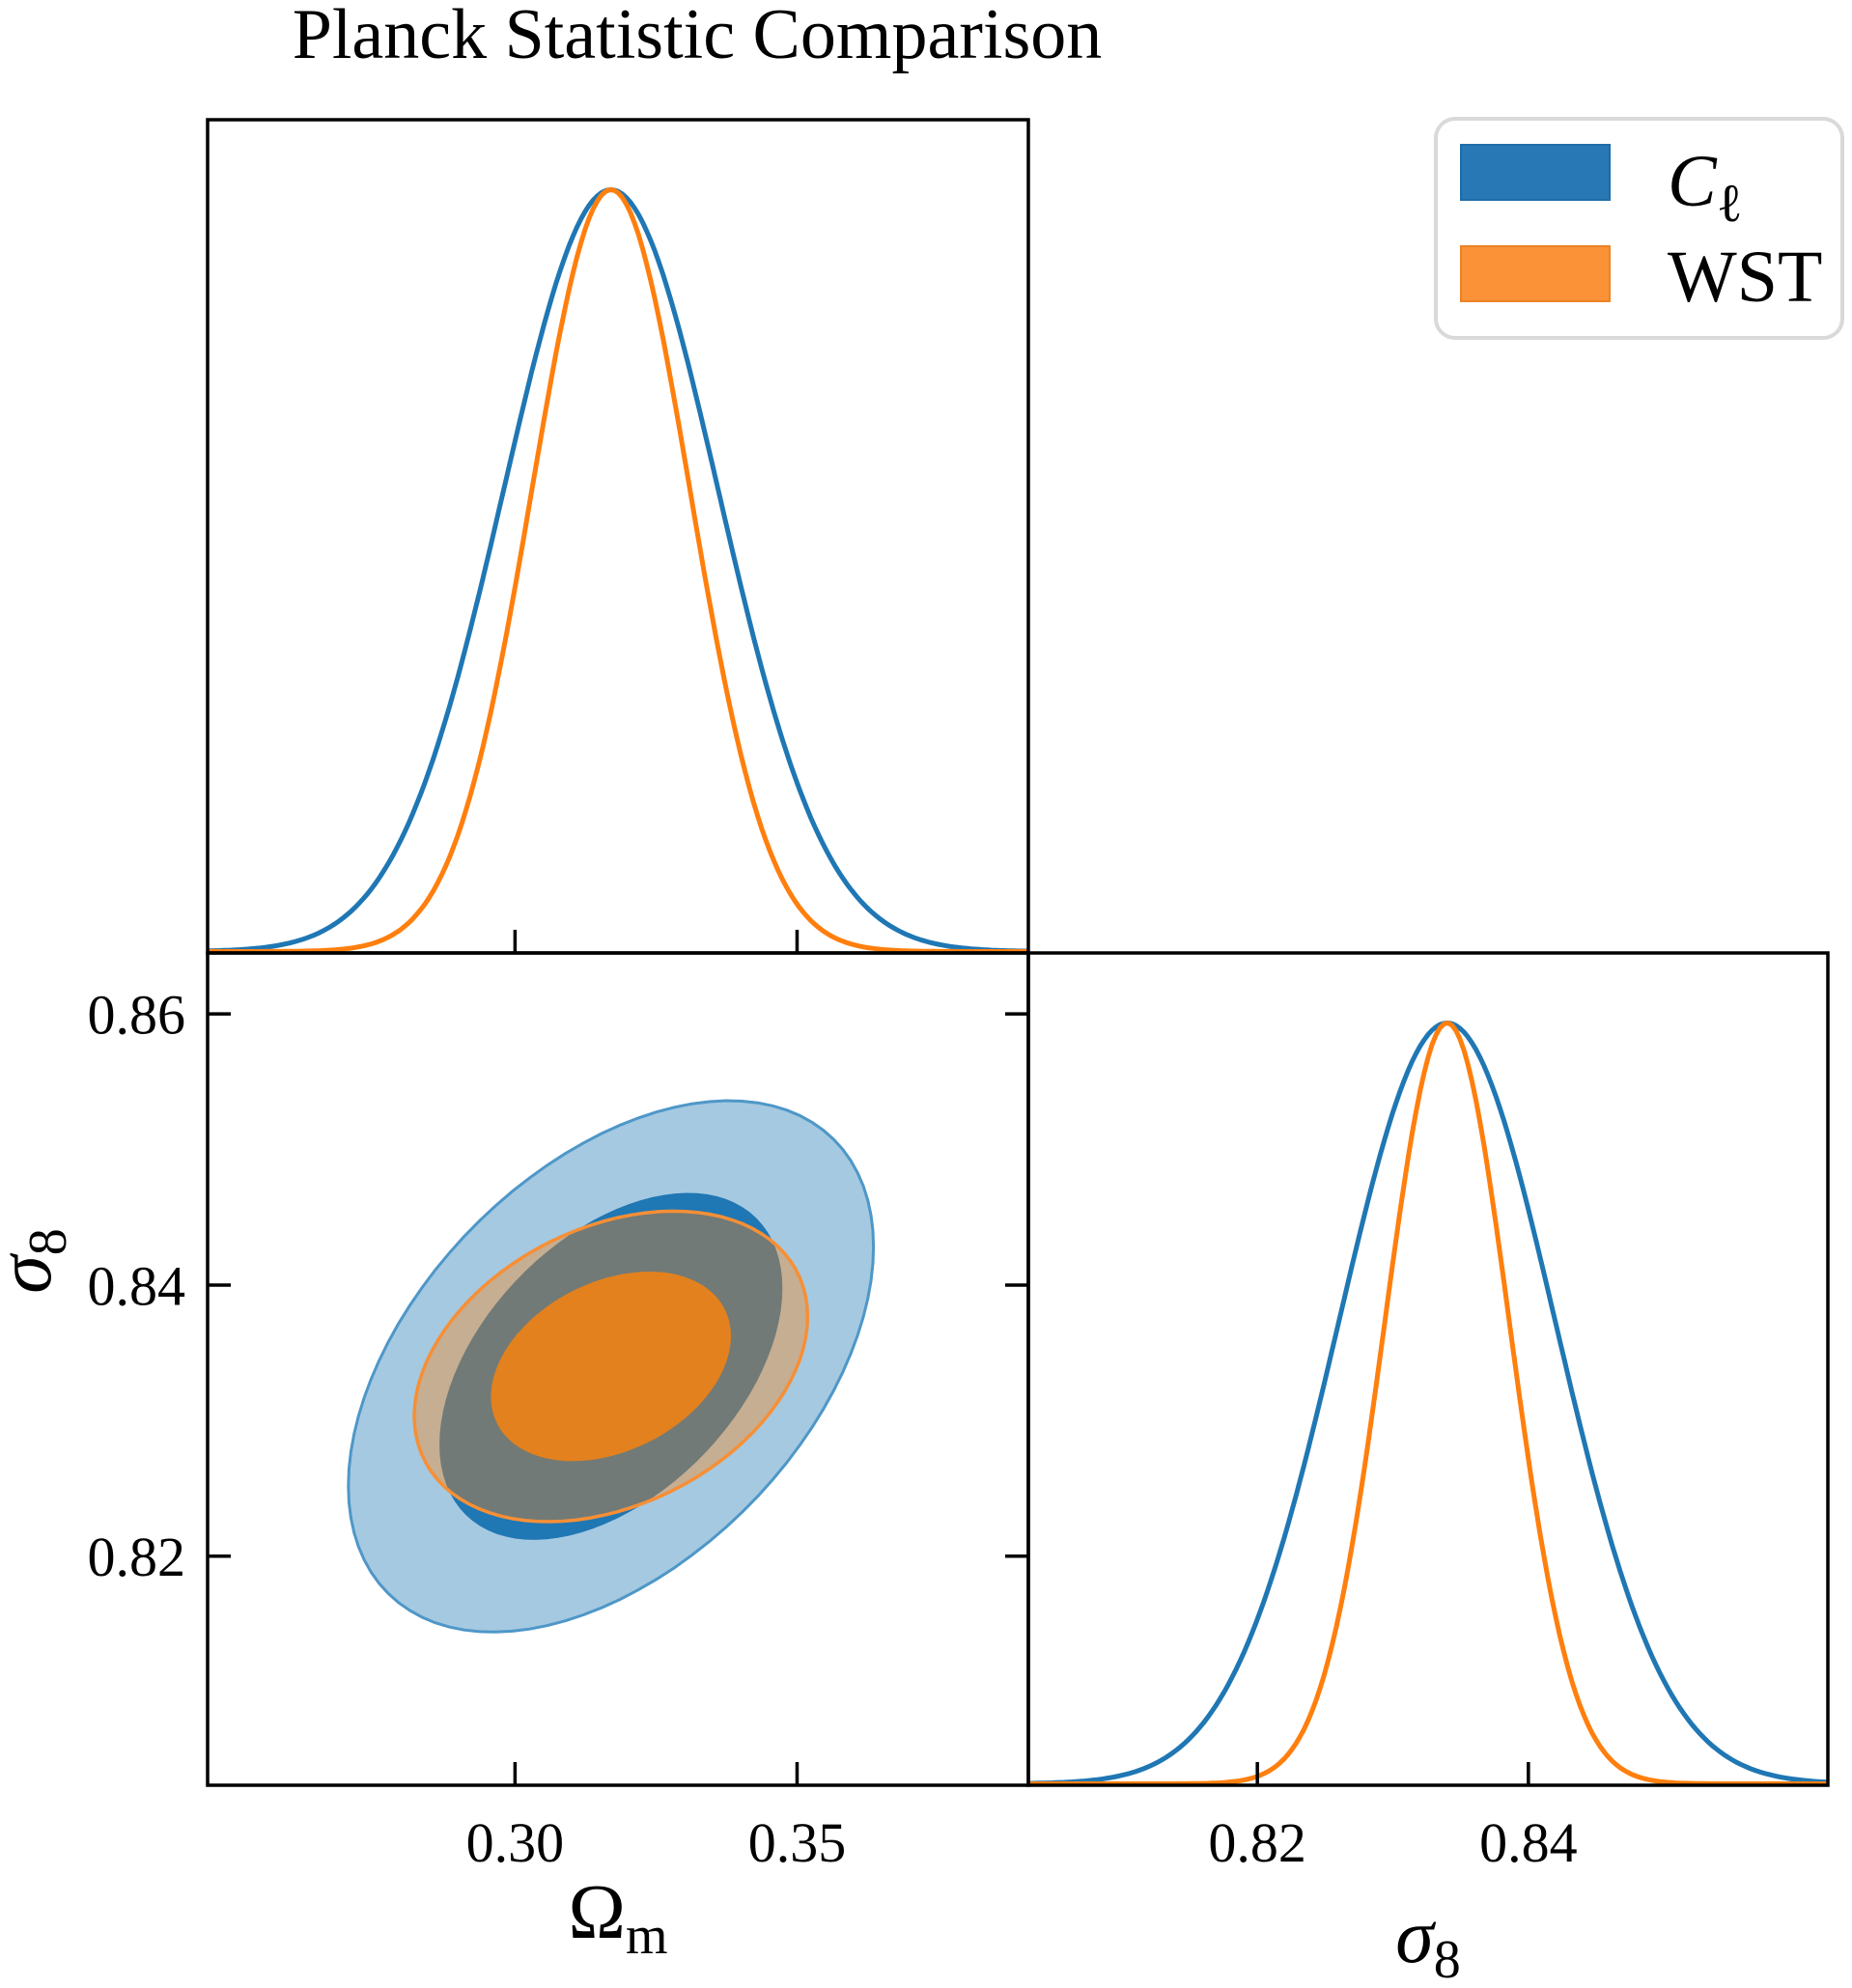  I want to click on plot-title: Planck Statistic Comparison, so click(698, 37).